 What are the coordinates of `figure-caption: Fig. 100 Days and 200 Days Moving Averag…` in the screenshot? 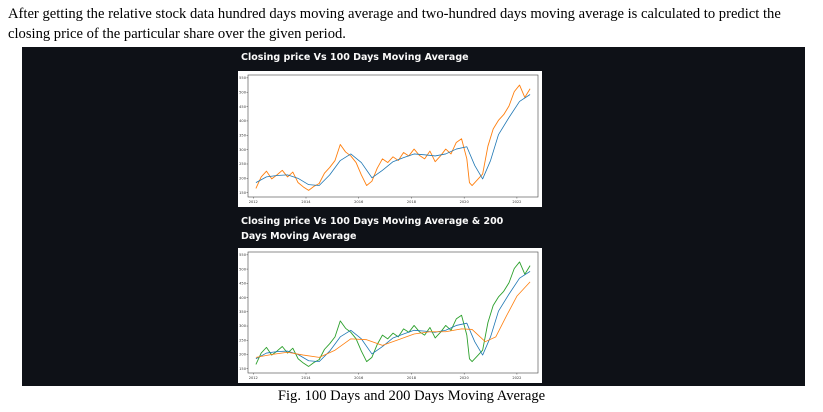 It's located at (411, 396).